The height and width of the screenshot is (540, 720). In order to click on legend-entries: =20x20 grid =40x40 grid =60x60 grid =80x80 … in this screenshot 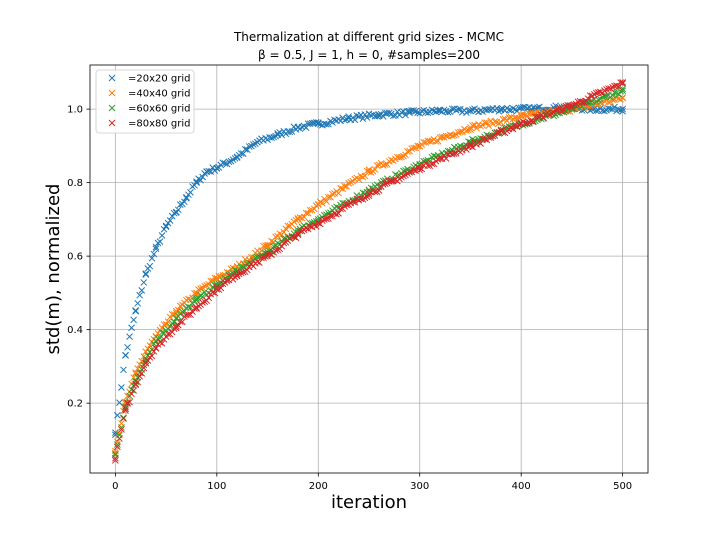, I will do `click(149, 102)`.